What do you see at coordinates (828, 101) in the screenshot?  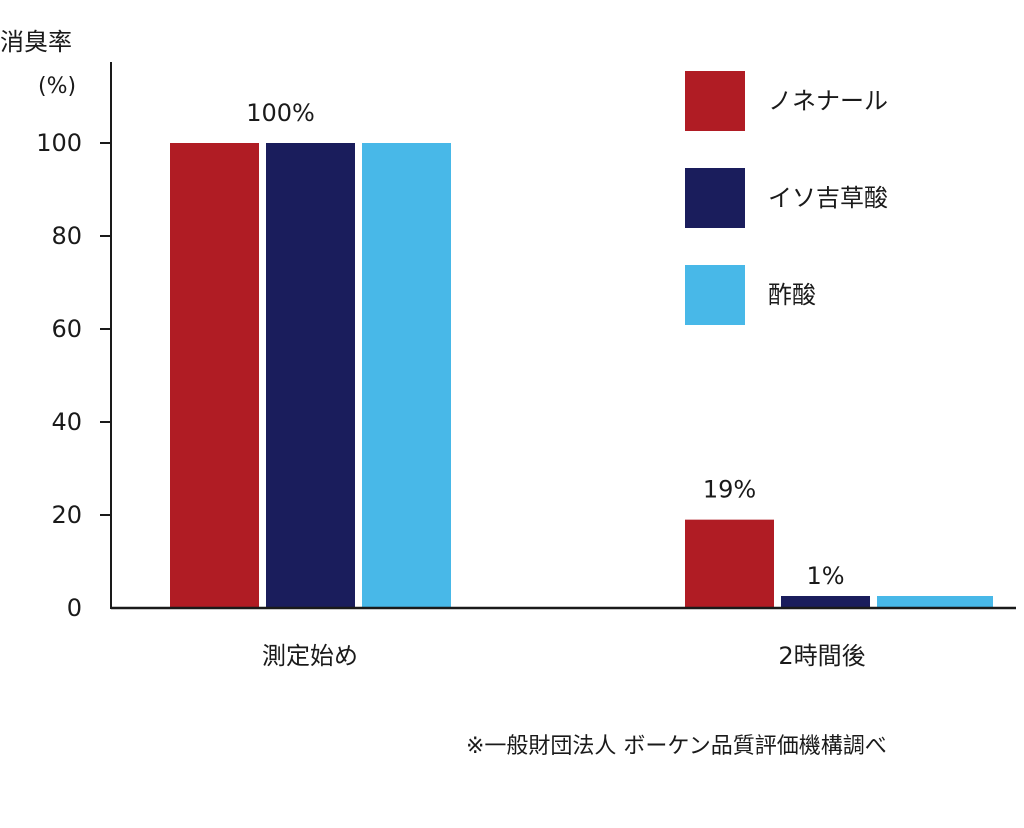 I see `legend-label: ノネナール` at bounding box center [828, 101].